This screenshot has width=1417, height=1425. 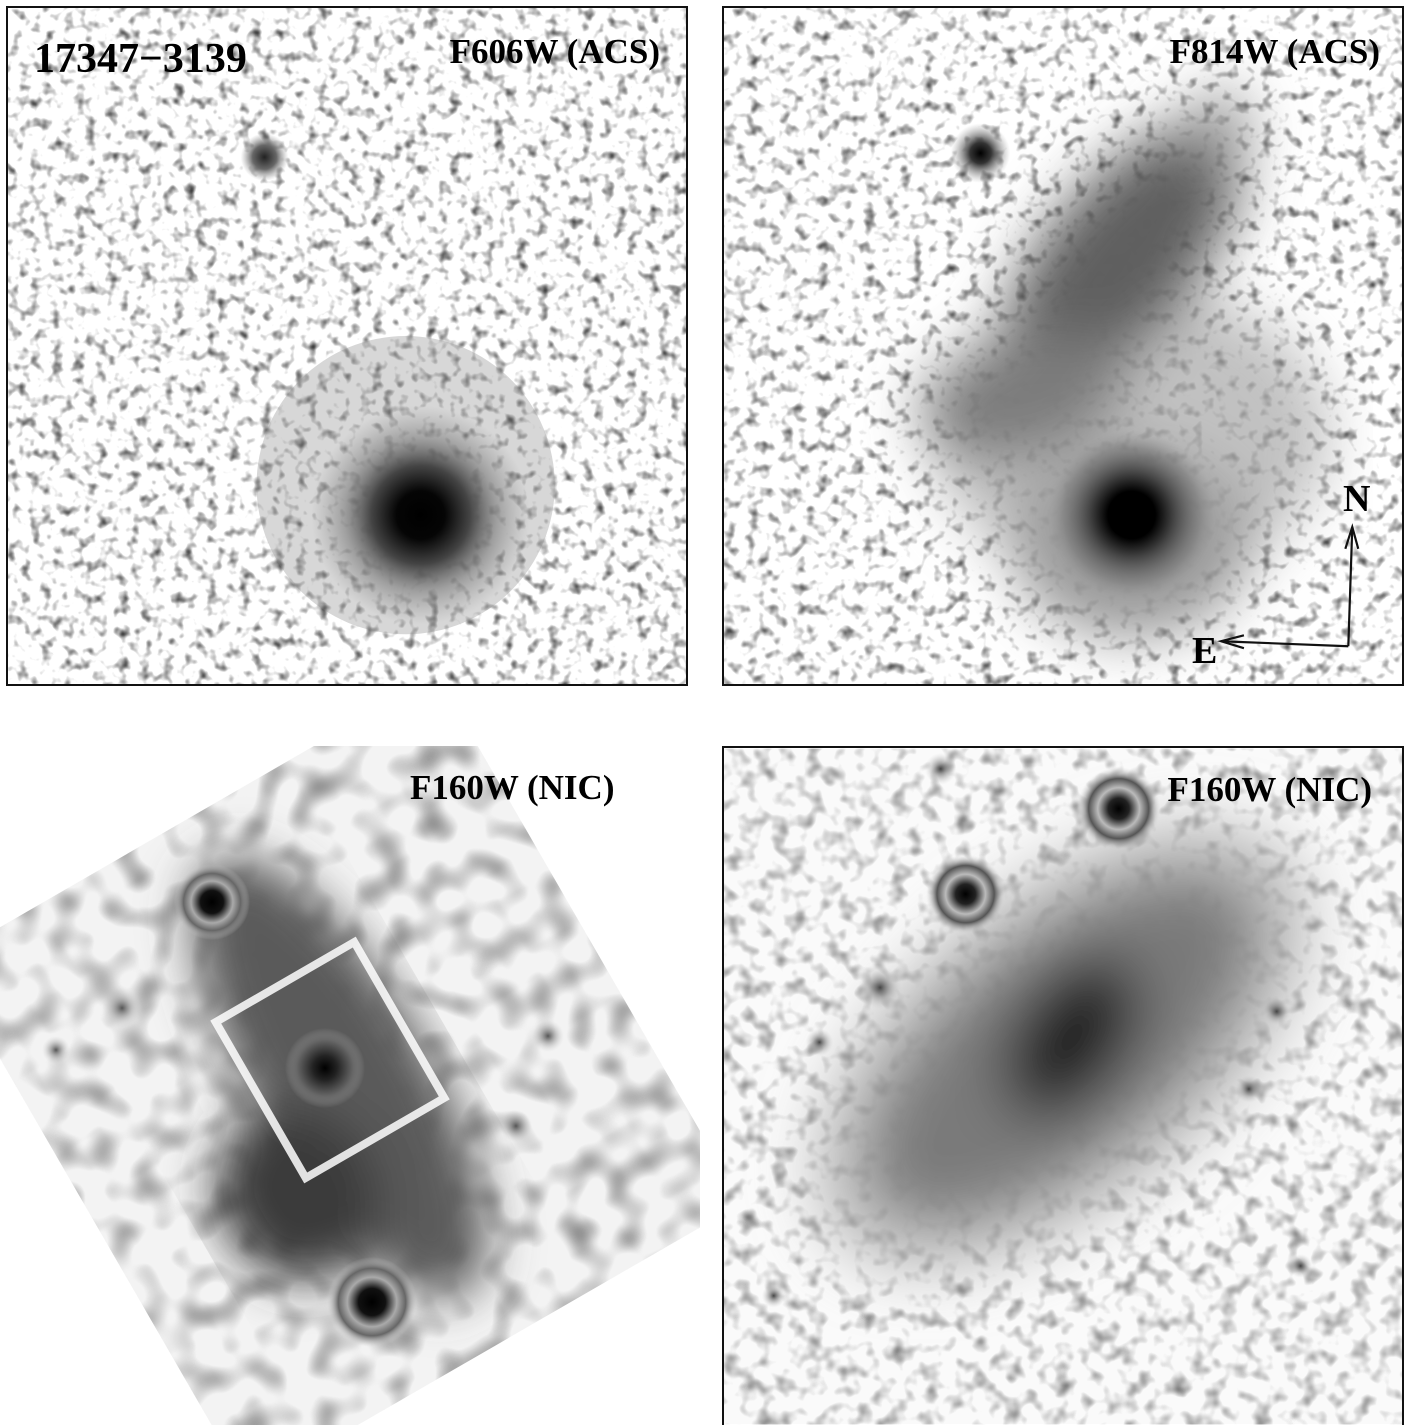 I want to click on object-id-label: 17347−3139, so click(x=140, y=59).